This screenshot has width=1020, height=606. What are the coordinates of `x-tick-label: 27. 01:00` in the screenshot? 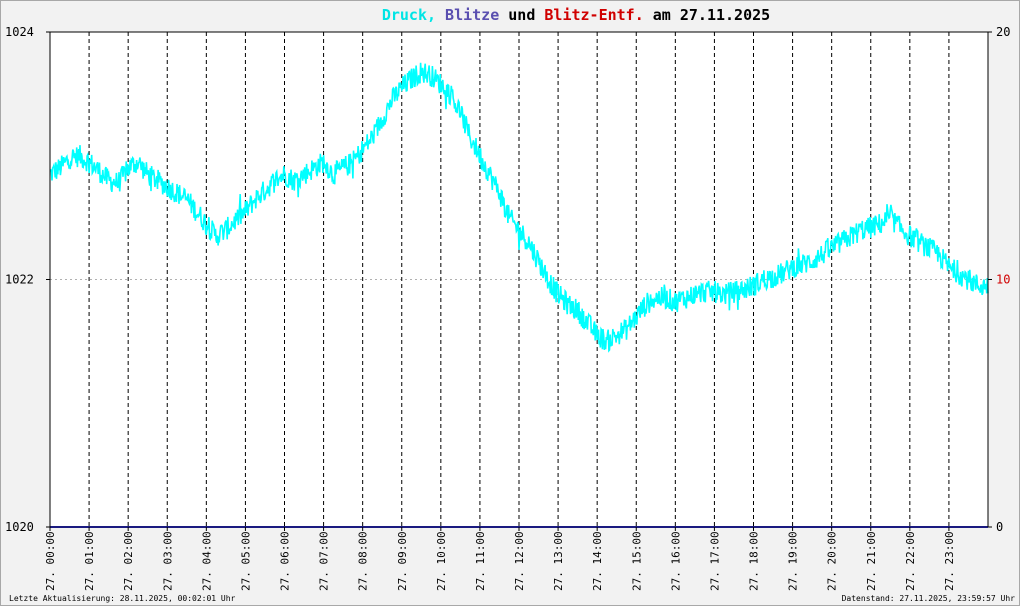 It's located at (89, 561).